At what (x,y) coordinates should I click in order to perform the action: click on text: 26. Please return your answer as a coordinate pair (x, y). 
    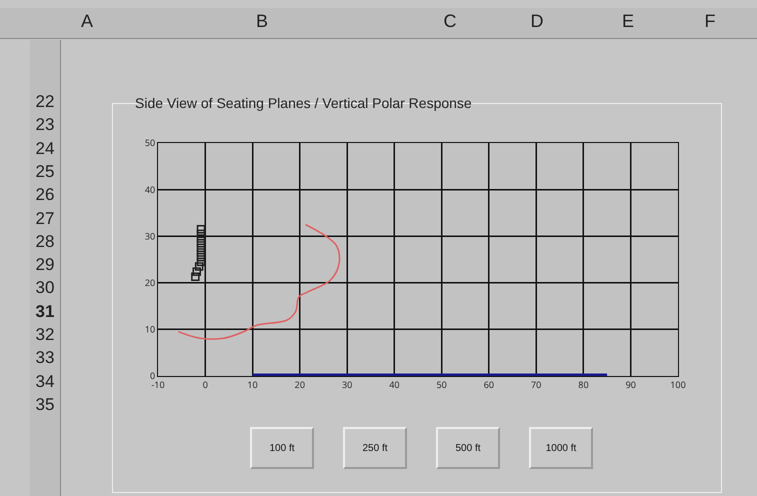
    Looking at the image, I should click on (45, 195).